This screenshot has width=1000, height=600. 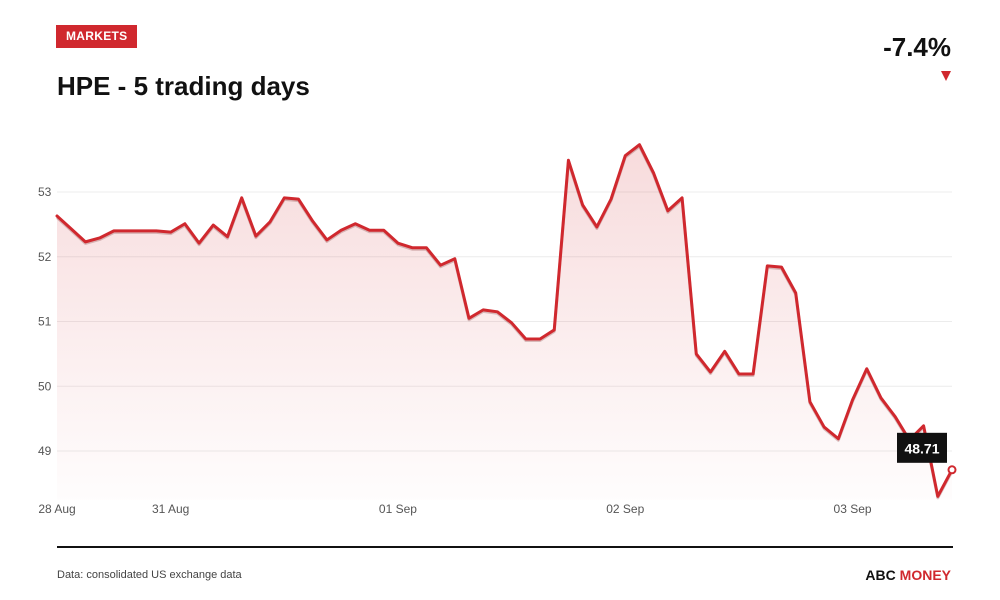 I want to click on x-tick-label: 28 Aug, so click(x=56, y=509).